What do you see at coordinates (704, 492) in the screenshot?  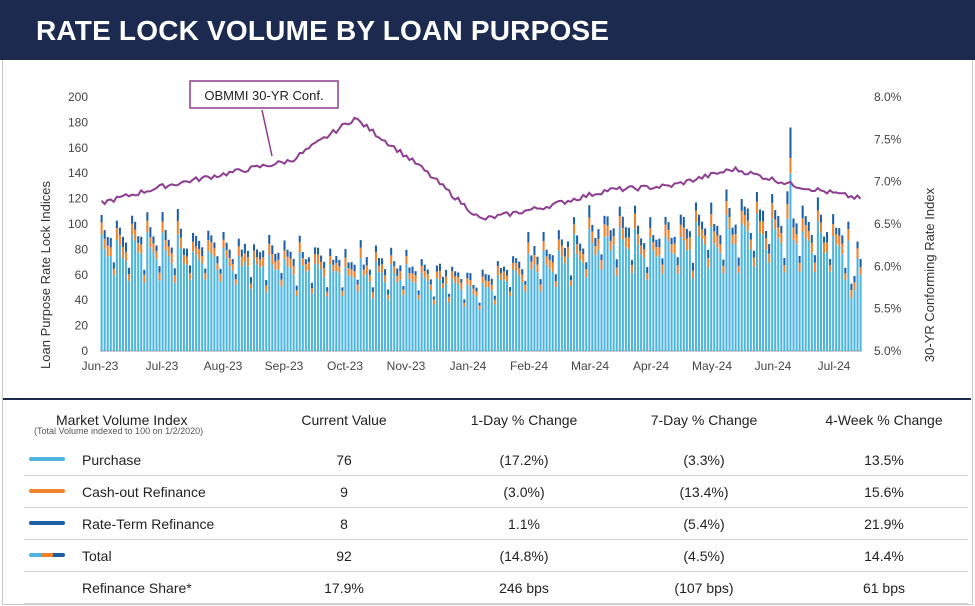 I see `row-7day: (13.4%)` at bounding box center [704, 492].